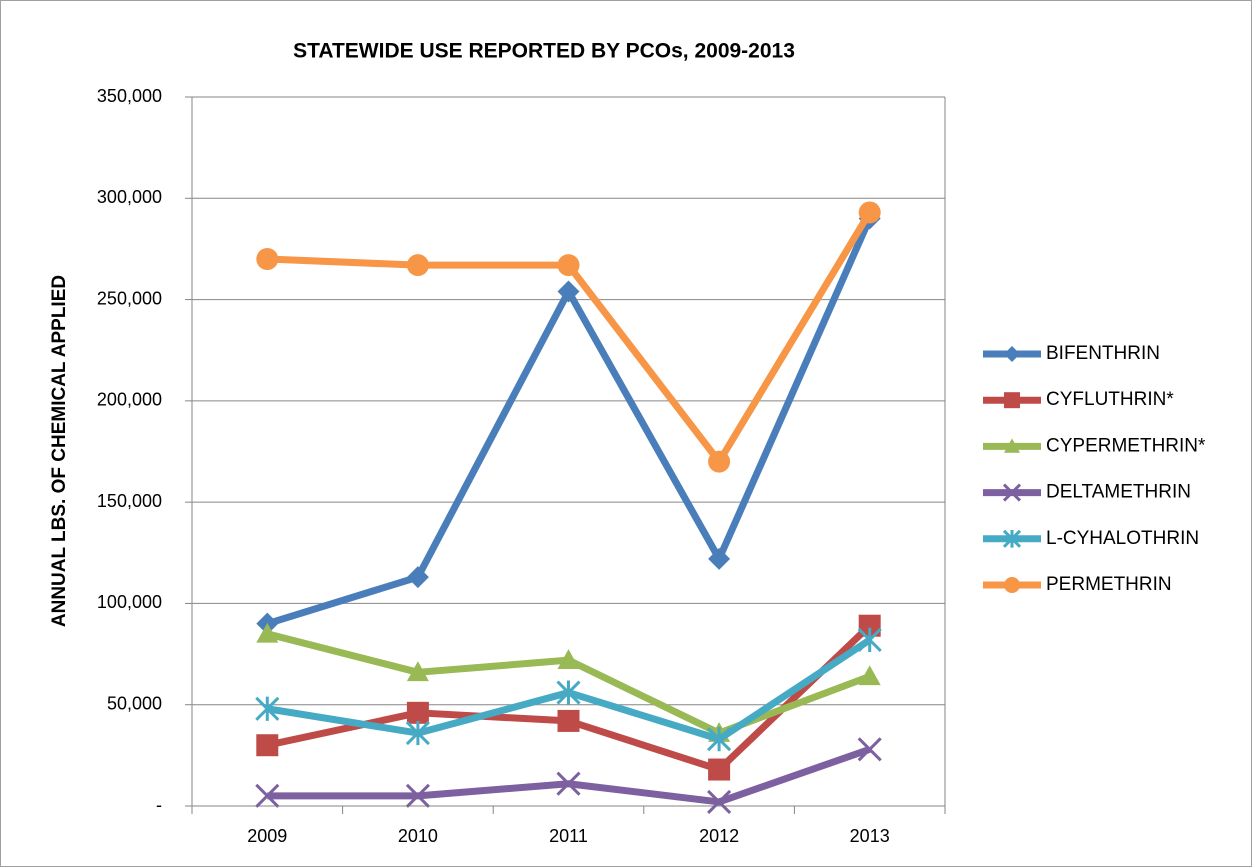 This screenshot has width=1252, height=867. I want to click on y-tick-label: -, so click(159, 805).